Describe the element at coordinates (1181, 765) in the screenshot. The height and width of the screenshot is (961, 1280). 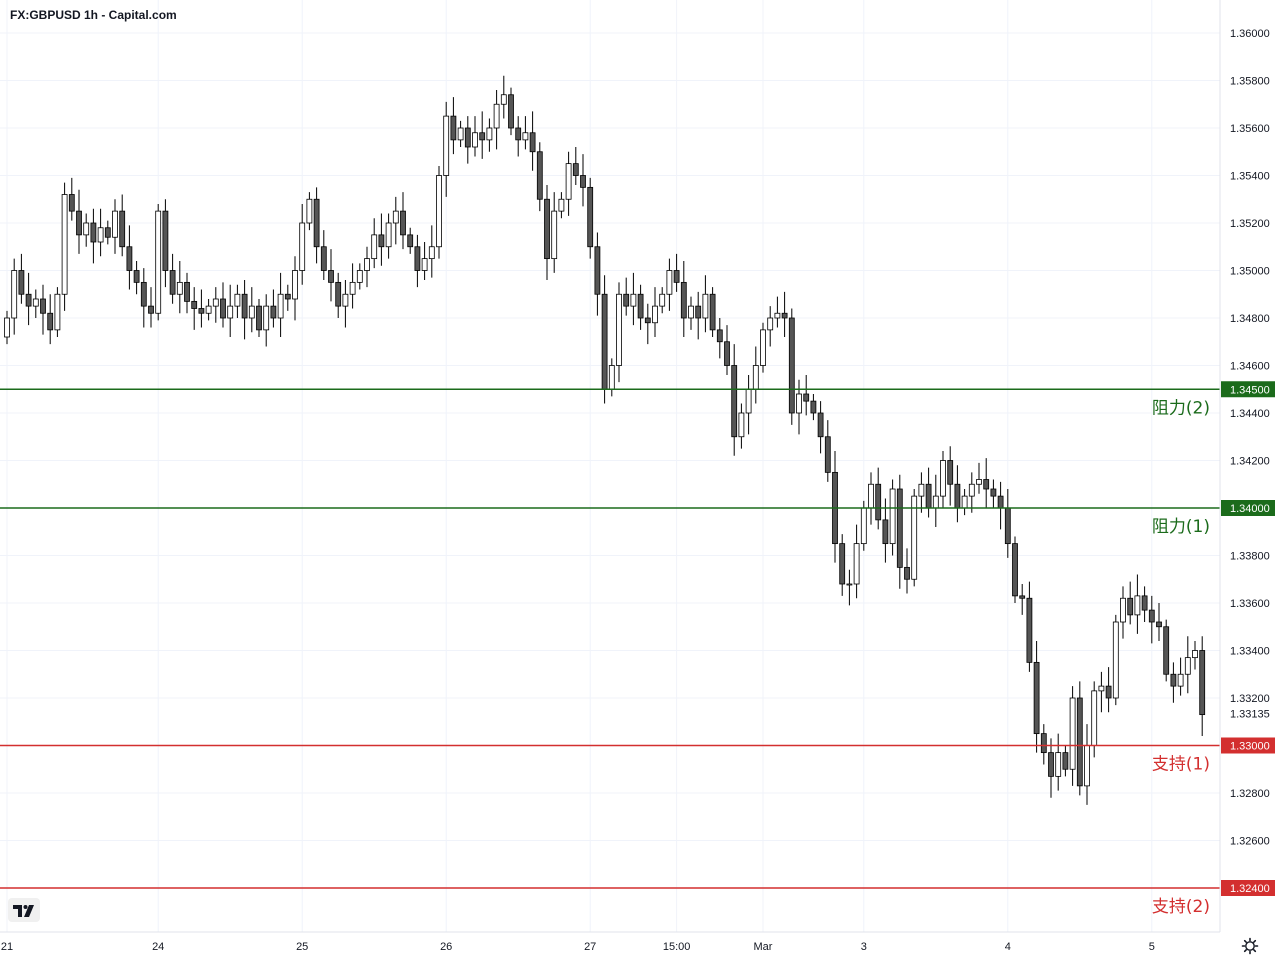
I see `level-name-label: 支持(1)` at that location.